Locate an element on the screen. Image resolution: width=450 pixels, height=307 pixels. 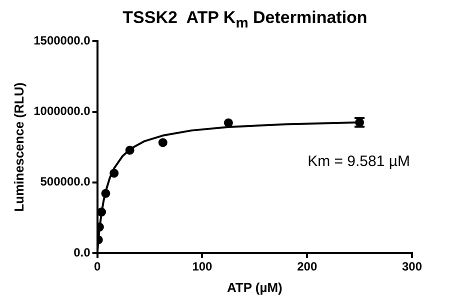
x-tick-label: 200 is located at coordinates (307, 267).